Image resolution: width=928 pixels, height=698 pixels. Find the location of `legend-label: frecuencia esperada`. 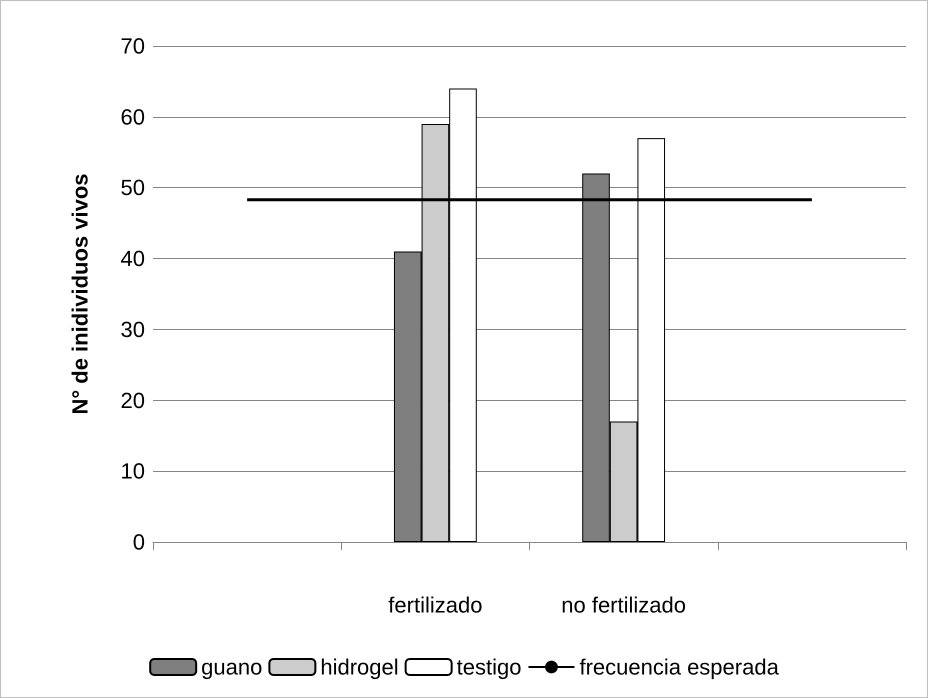

legend-label: frecuencia esperada is located at coordinates (679, 667).